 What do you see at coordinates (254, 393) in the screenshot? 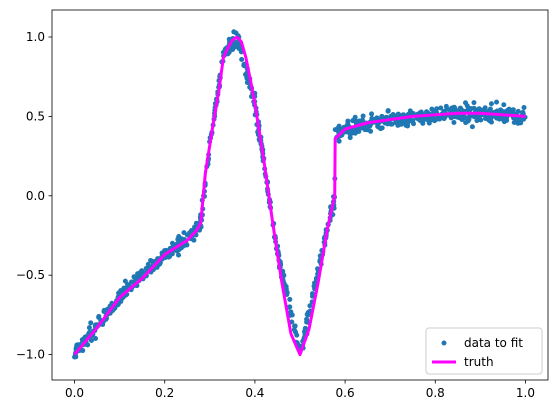
I see `x-tick-label: 0.4` at bounding box center [254, 393].